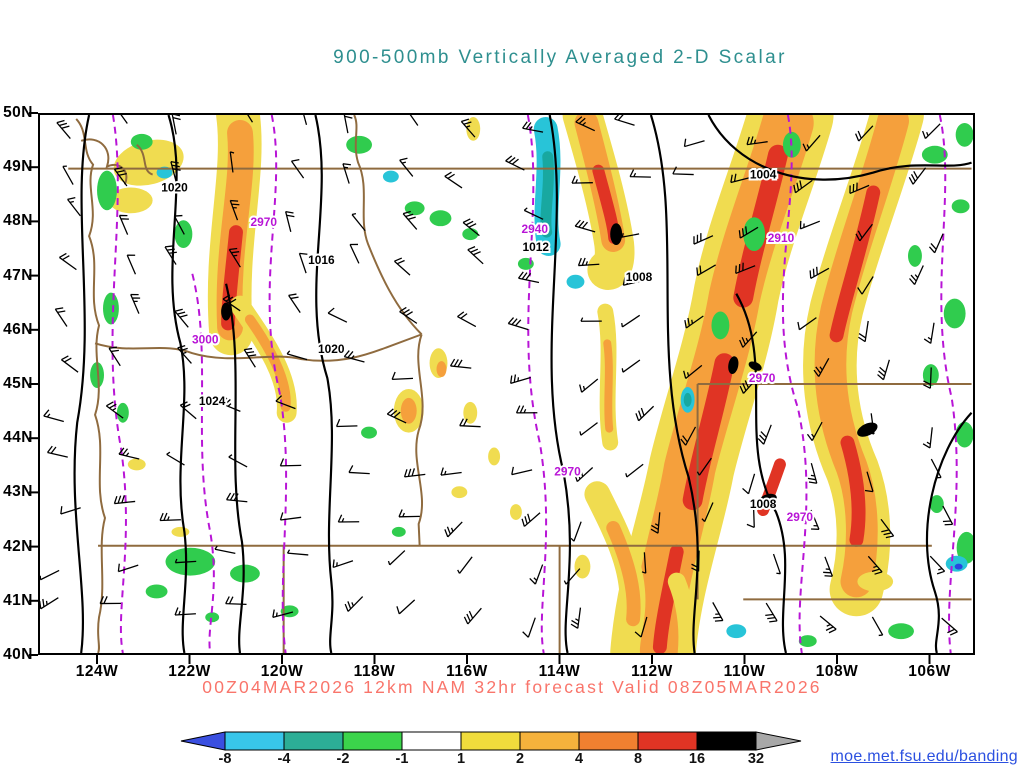 The height and width of the screenshot is (768, 1024). What do you see at coordinates (461, 759) in the screenshot?
I see `colorbar-tick-label: 1` at bounding box center [461, 759].